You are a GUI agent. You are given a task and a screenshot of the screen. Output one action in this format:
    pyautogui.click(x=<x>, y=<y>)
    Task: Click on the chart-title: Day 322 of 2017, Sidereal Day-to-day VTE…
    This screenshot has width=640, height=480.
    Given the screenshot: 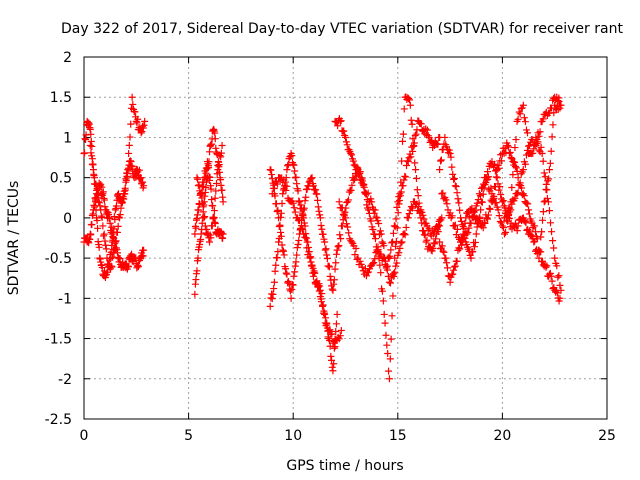 What is the action you would take?
    pyautogui.click(x=342, y=29)
    